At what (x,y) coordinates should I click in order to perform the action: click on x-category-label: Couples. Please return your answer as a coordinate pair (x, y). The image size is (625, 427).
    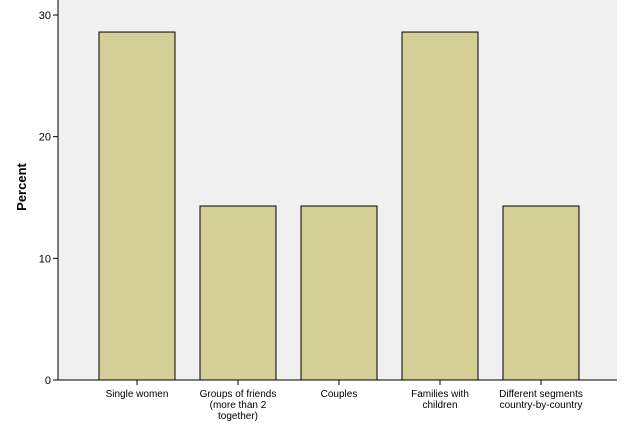
    Looking at the image, I should click on (339, 394).